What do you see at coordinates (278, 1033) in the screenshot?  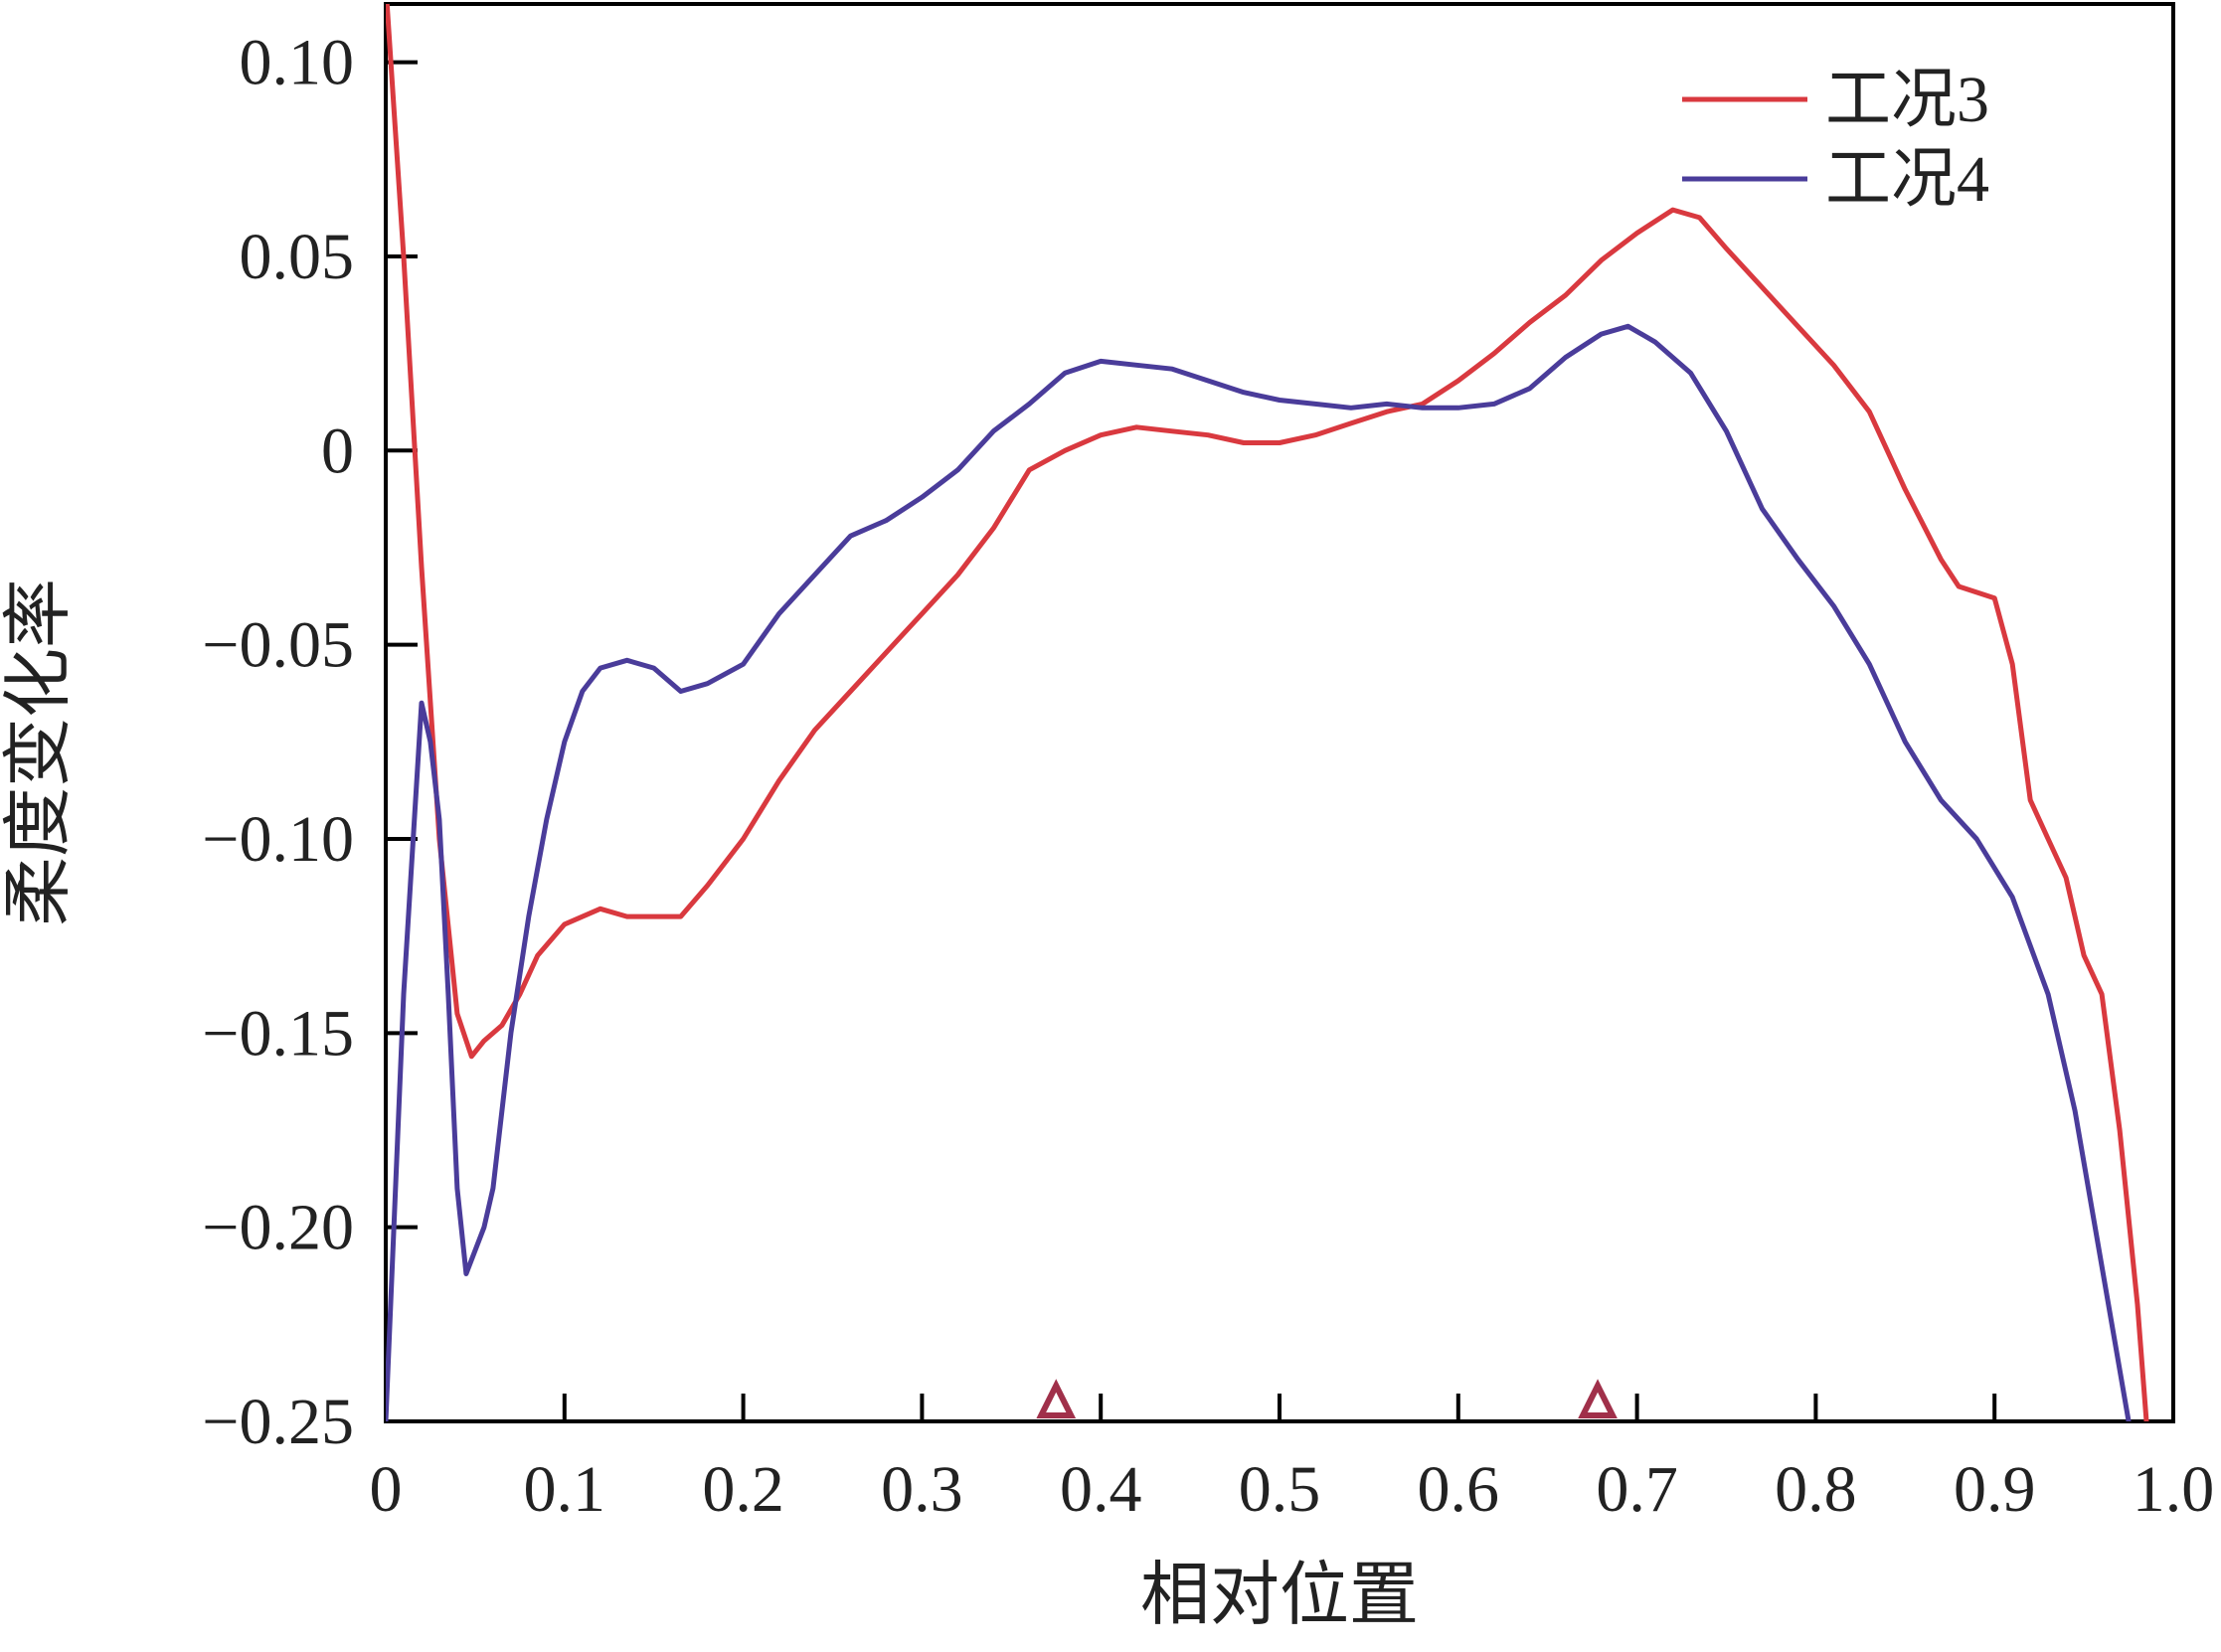 I see `y-tick-label: −0.15` at bounding box center [278, 1033].